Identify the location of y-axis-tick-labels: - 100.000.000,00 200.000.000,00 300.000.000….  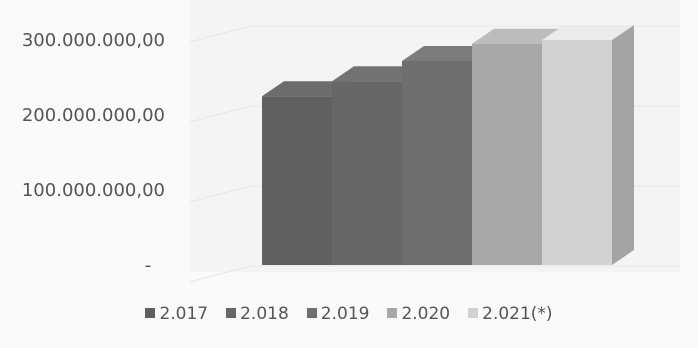
(93, 153).